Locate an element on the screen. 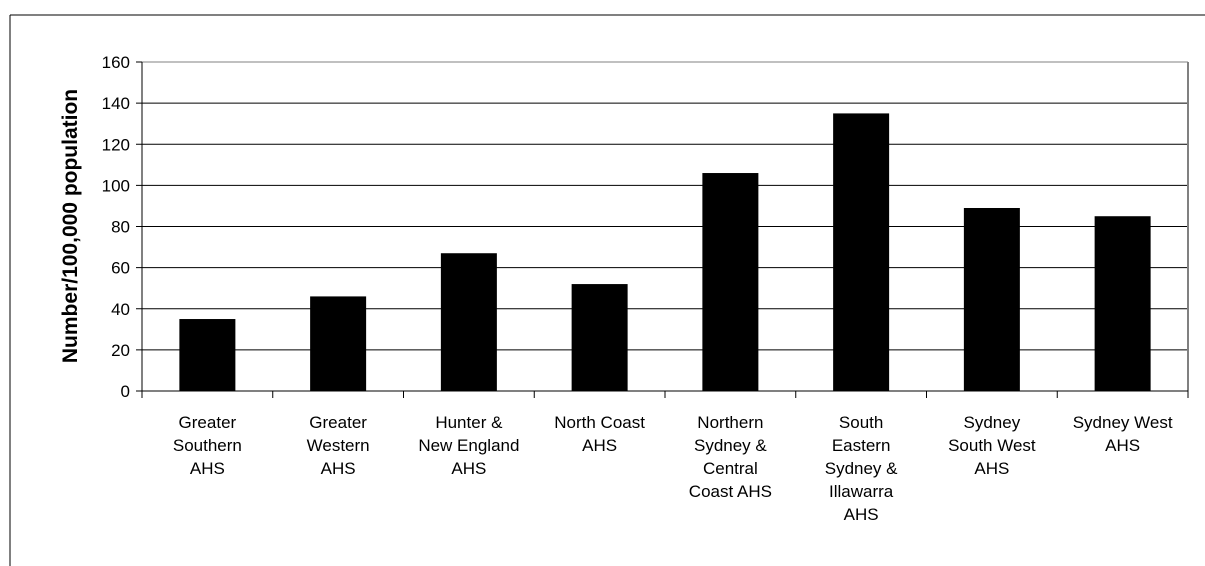 The image size is (1205, 566). x-category-label: Southern is located at coordinates (207, 445).